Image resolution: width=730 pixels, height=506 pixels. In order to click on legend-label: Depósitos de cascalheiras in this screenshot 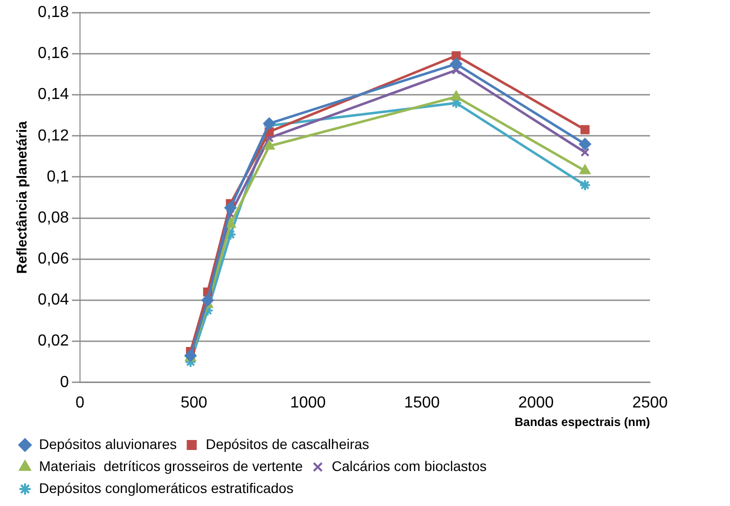, I will do `click(288, 444)`.